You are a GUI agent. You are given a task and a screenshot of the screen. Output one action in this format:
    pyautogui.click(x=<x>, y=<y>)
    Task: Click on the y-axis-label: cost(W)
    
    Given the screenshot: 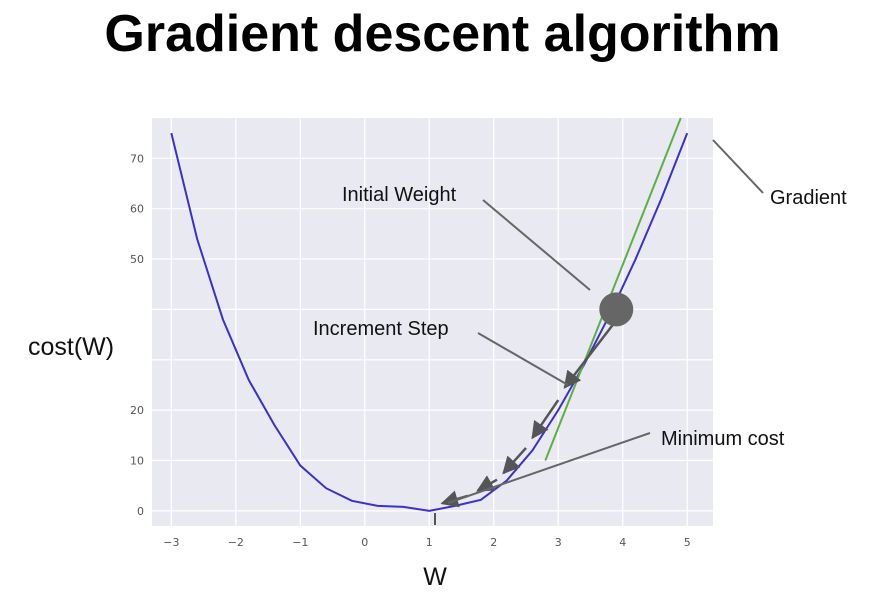 What is the action you would take?
    pyautogui.click(x=71, y=347)
    